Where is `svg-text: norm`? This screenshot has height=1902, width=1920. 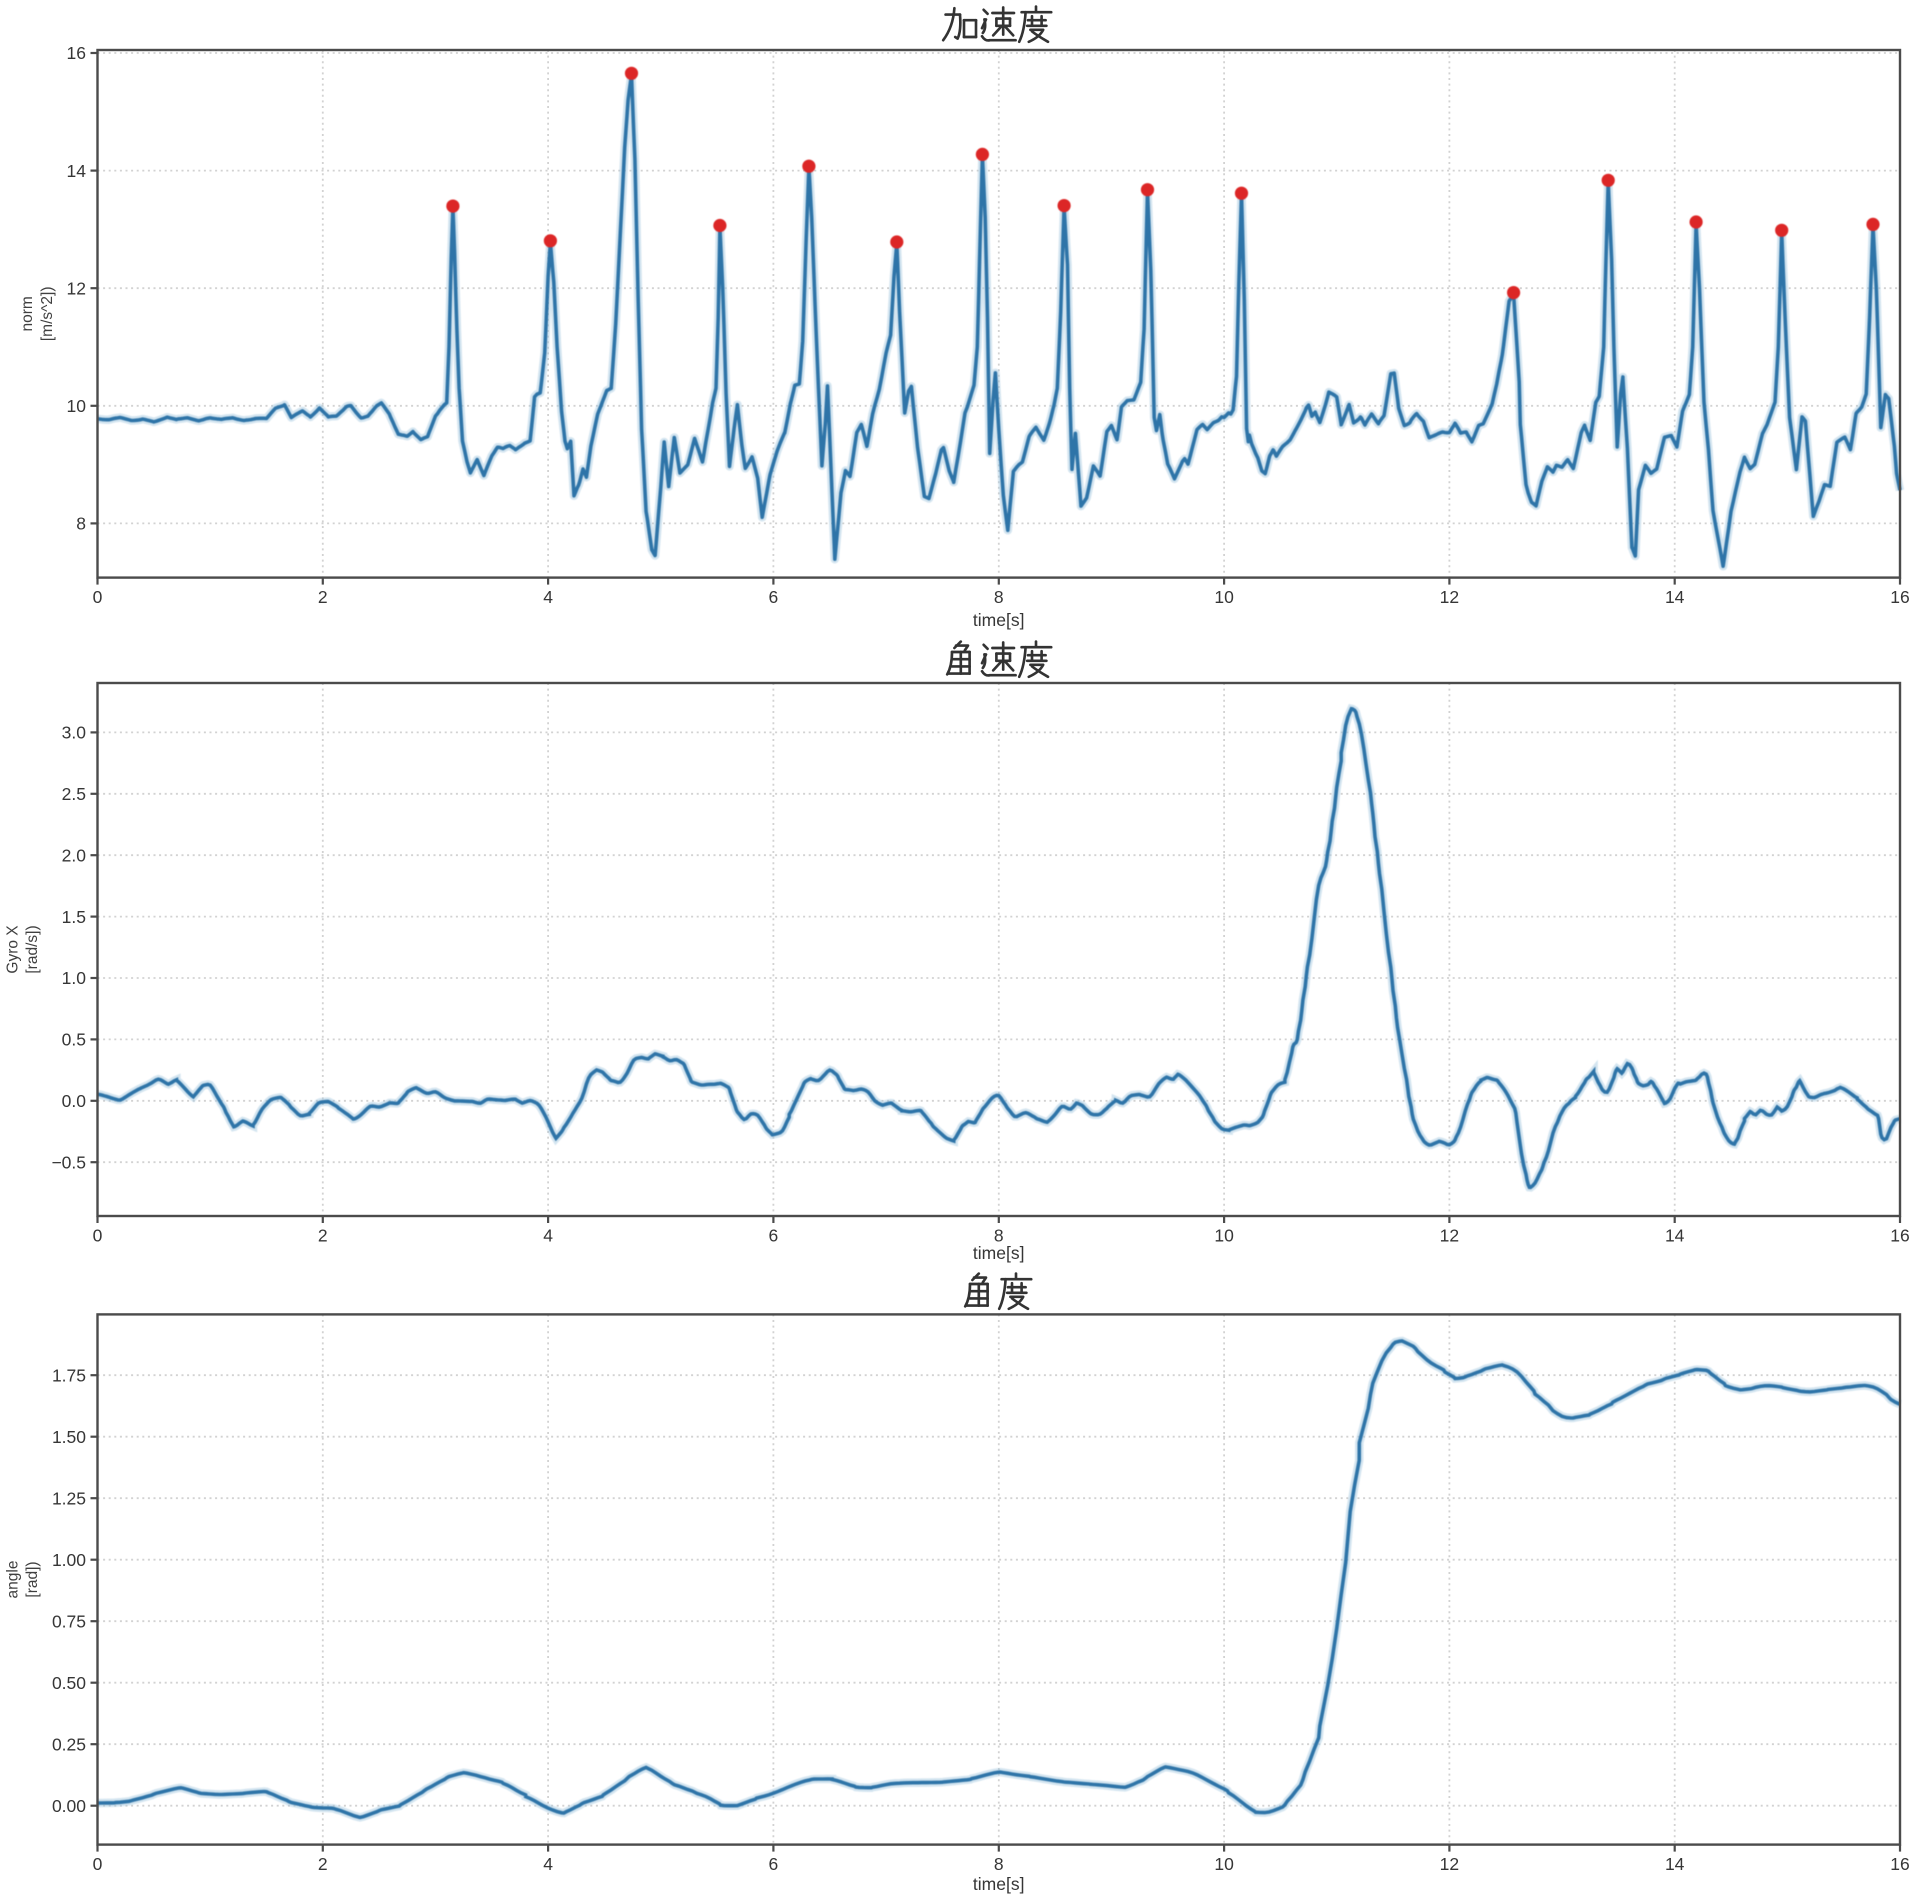
svg-text: norm is located at coordinates (27, 313).